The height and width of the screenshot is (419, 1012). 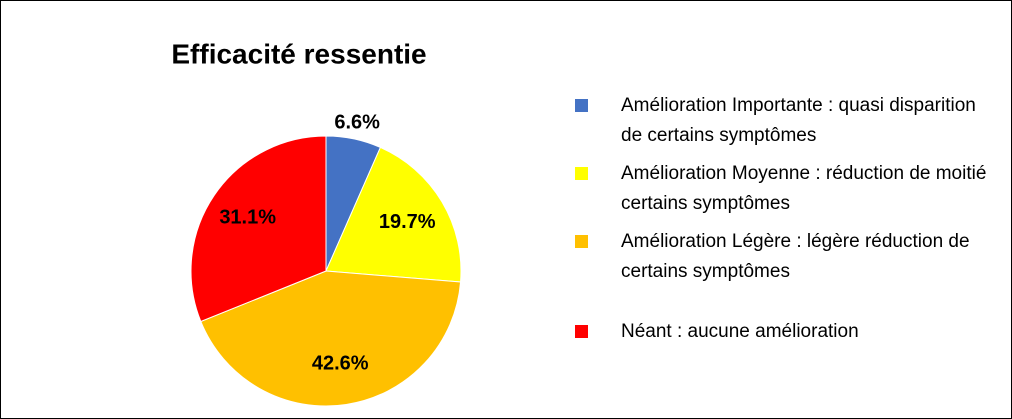 What do you see at coordinates (740, 331) in the screenshot?
I see `legend-label: Néant : aucune amélioration` at bounding box center [740, 331].